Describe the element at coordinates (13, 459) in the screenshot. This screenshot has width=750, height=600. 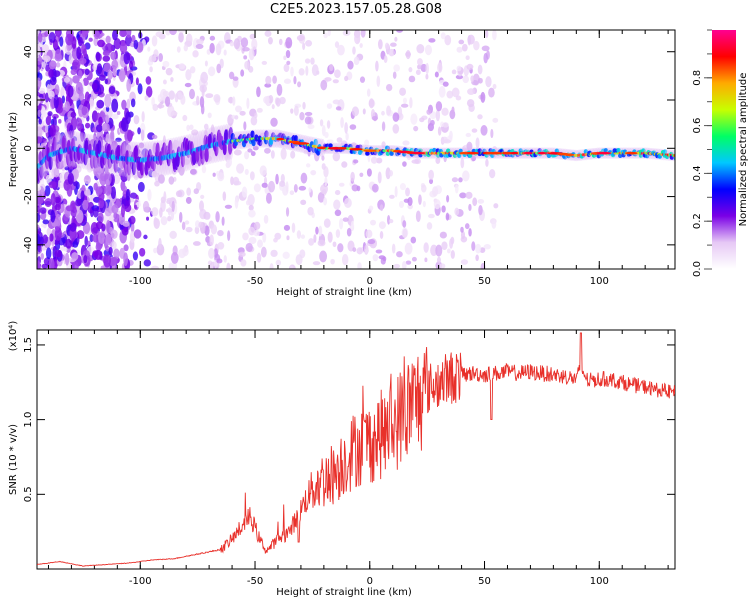
I see `bot-y-axis-label: SNR (10 * v/v)` at that location.